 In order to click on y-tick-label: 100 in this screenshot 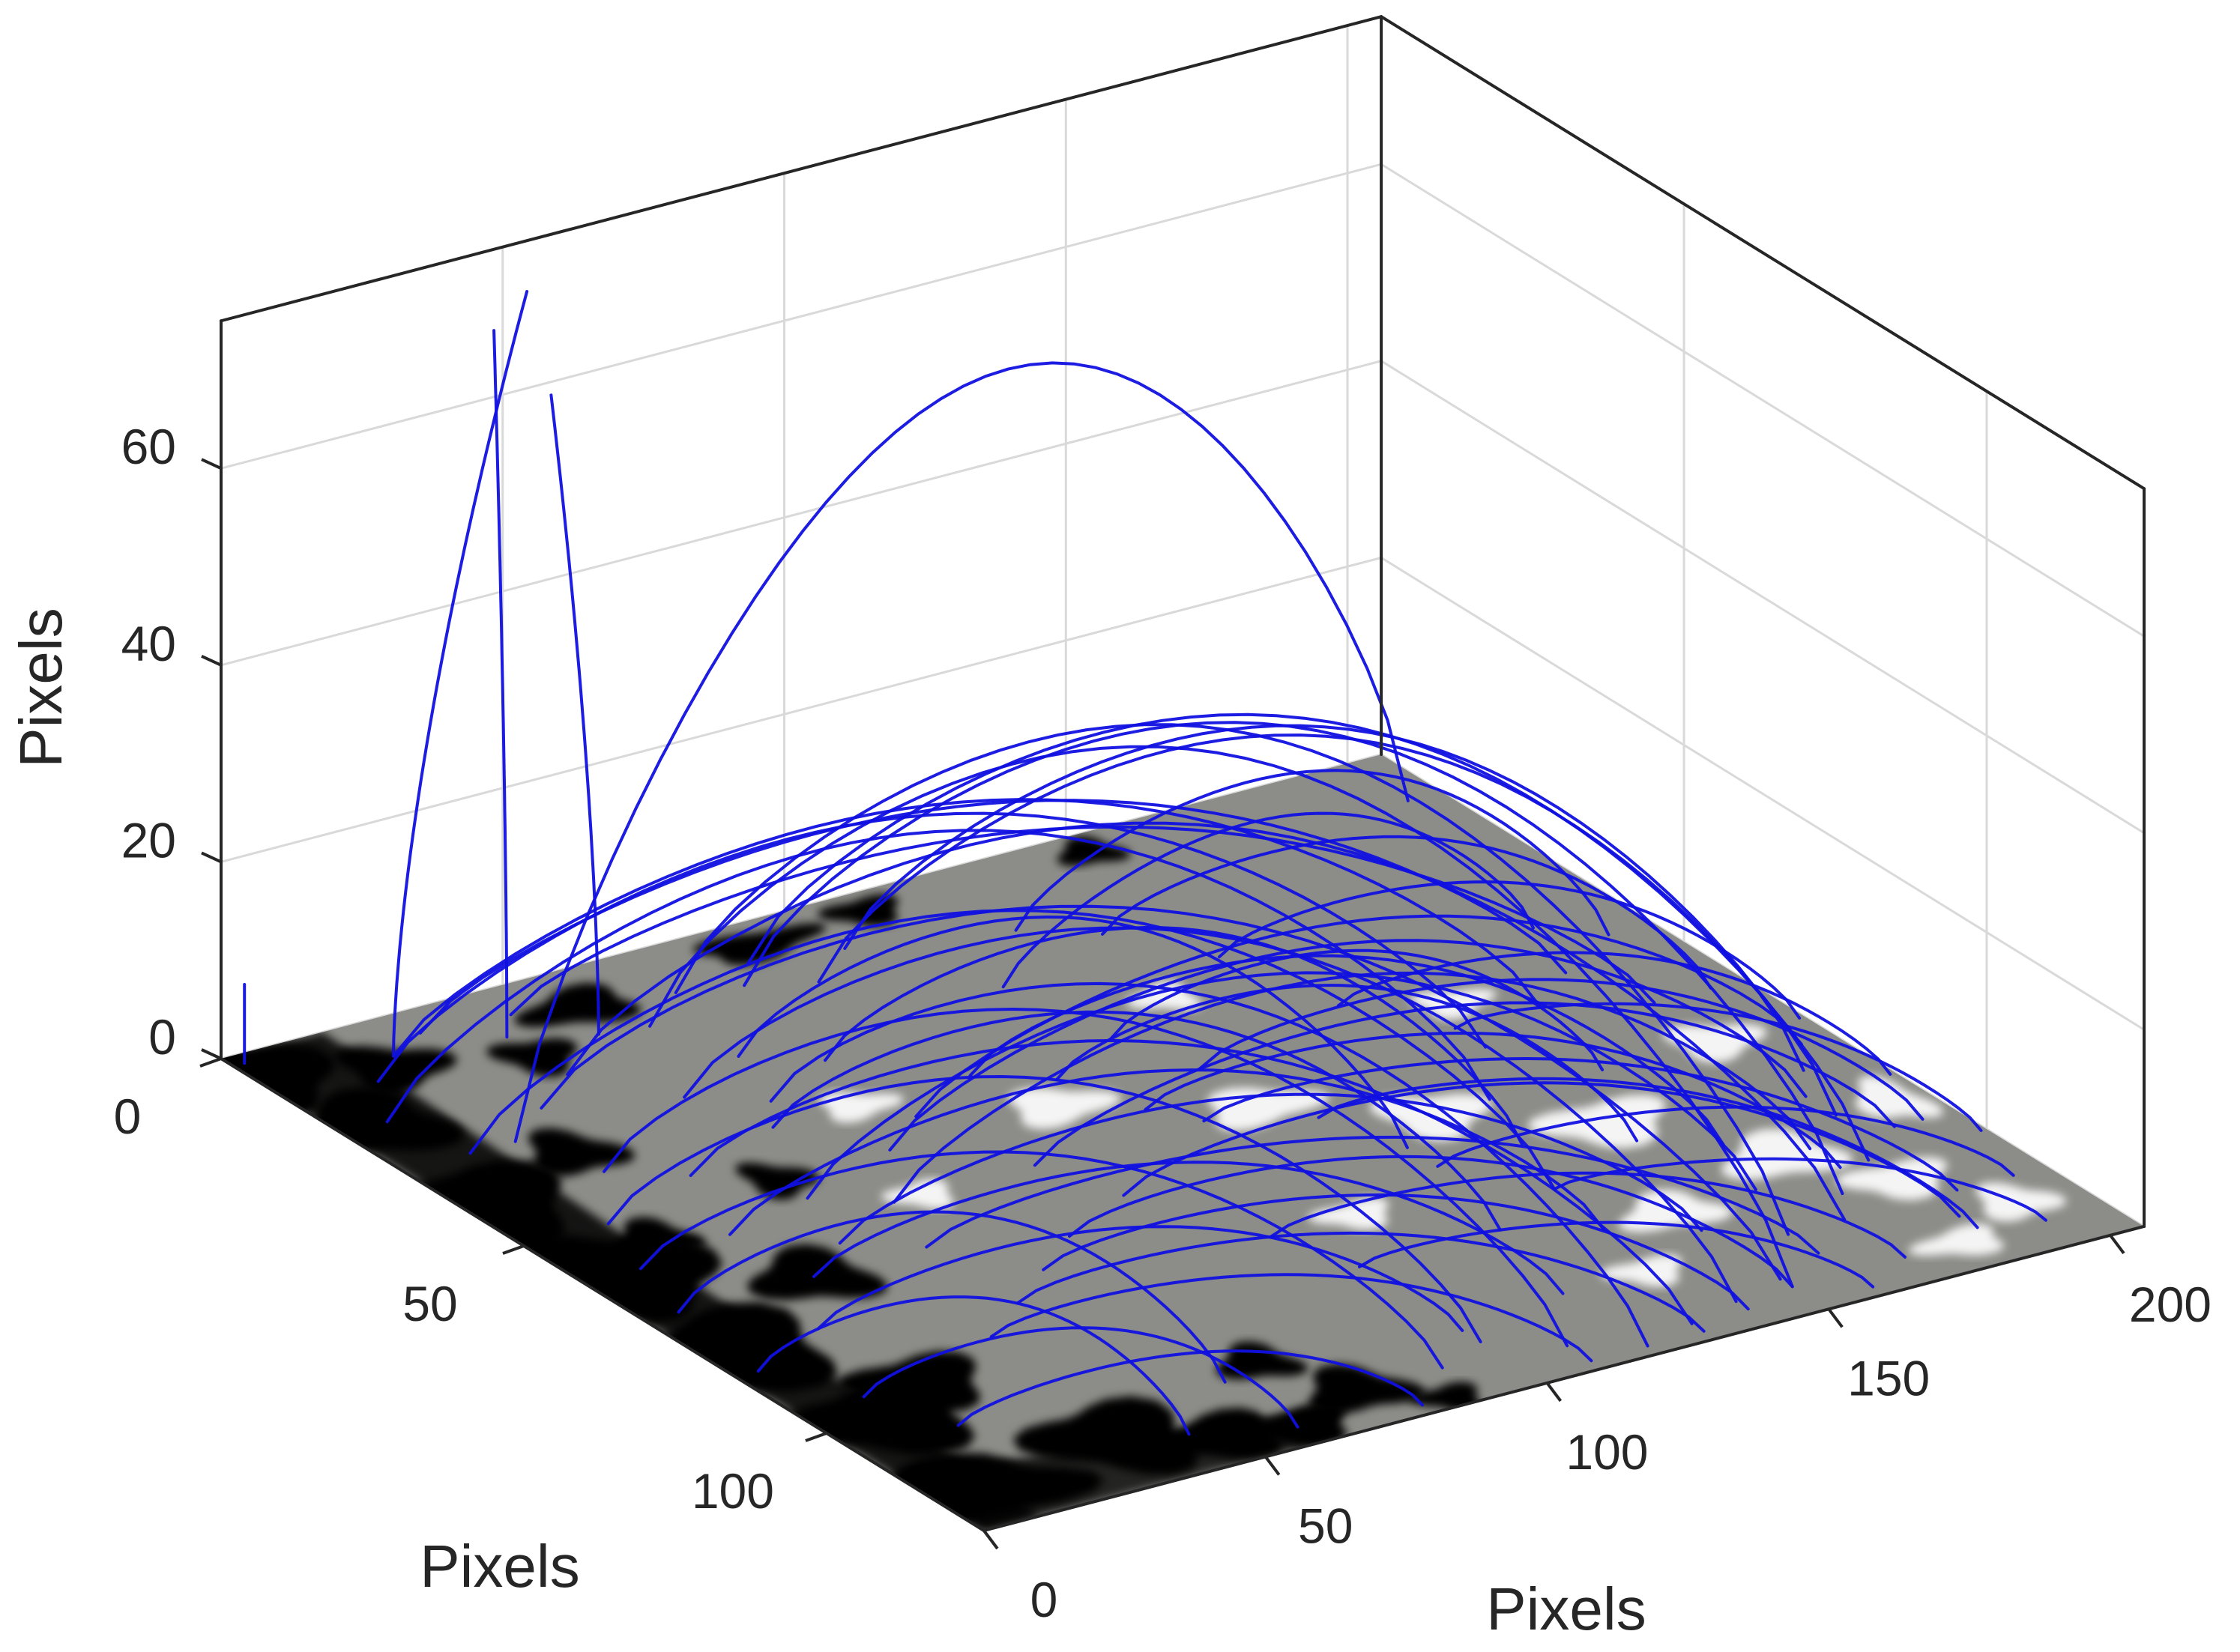, I will do `click(733, 1491)`.